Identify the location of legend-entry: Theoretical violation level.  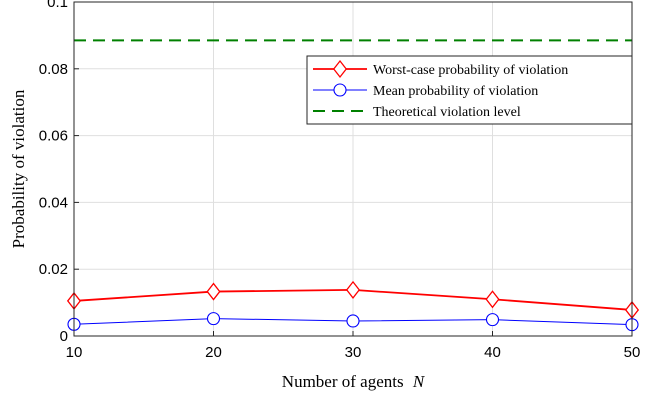
(417, 112).